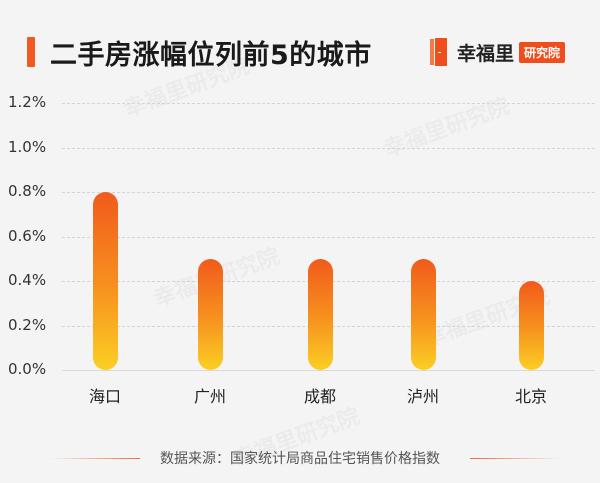  I want to click on source-divider-right, so click(515, 458).